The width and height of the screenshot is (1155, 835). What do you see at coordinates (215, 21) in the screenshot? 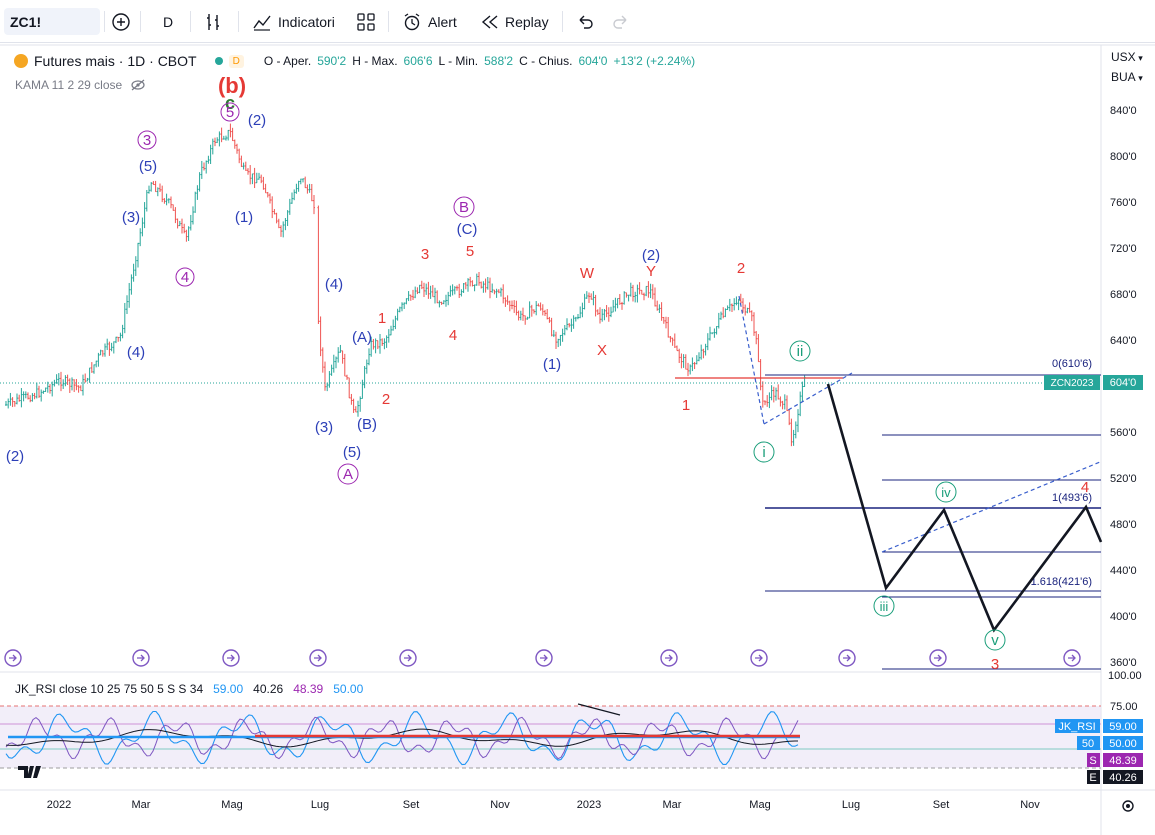
I see `chart-type-button` at bounding box center [215, 21].